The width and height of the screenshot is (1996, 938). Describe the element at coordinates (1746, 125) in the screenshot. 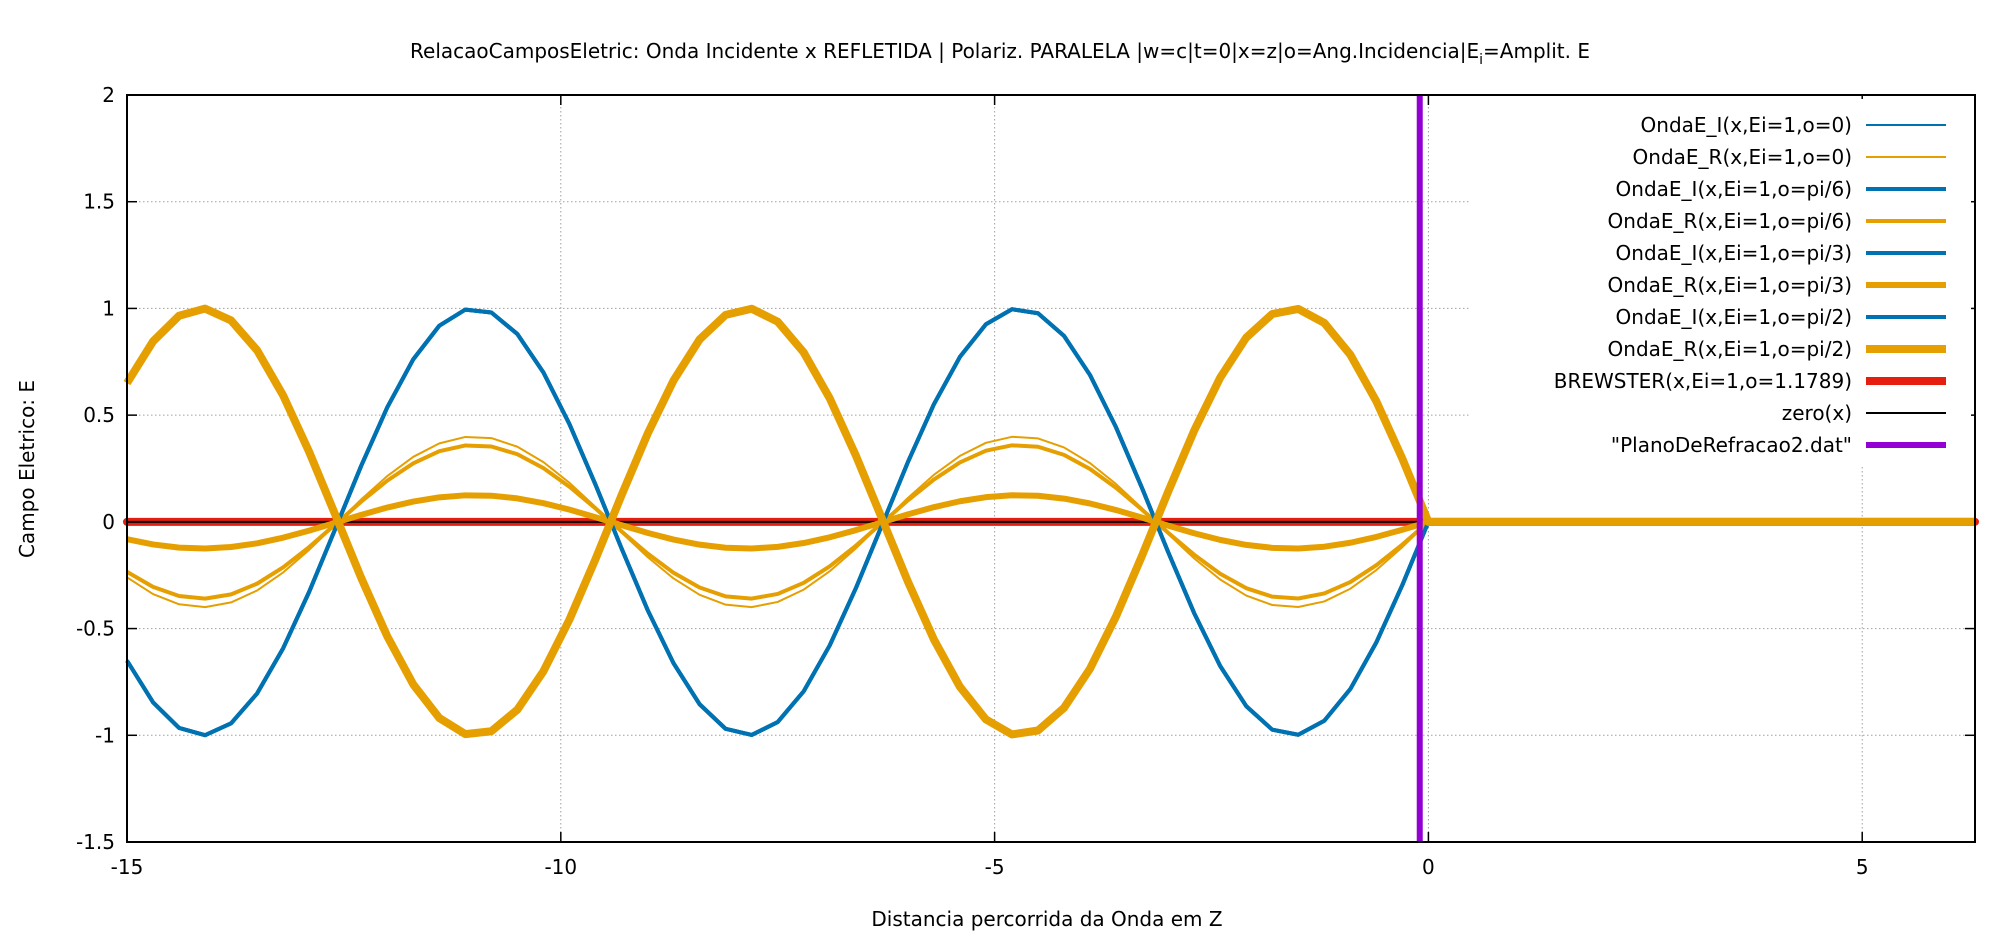

I see `legend-label: OndaE_I(x,Ei=1,o=0)` at that location.